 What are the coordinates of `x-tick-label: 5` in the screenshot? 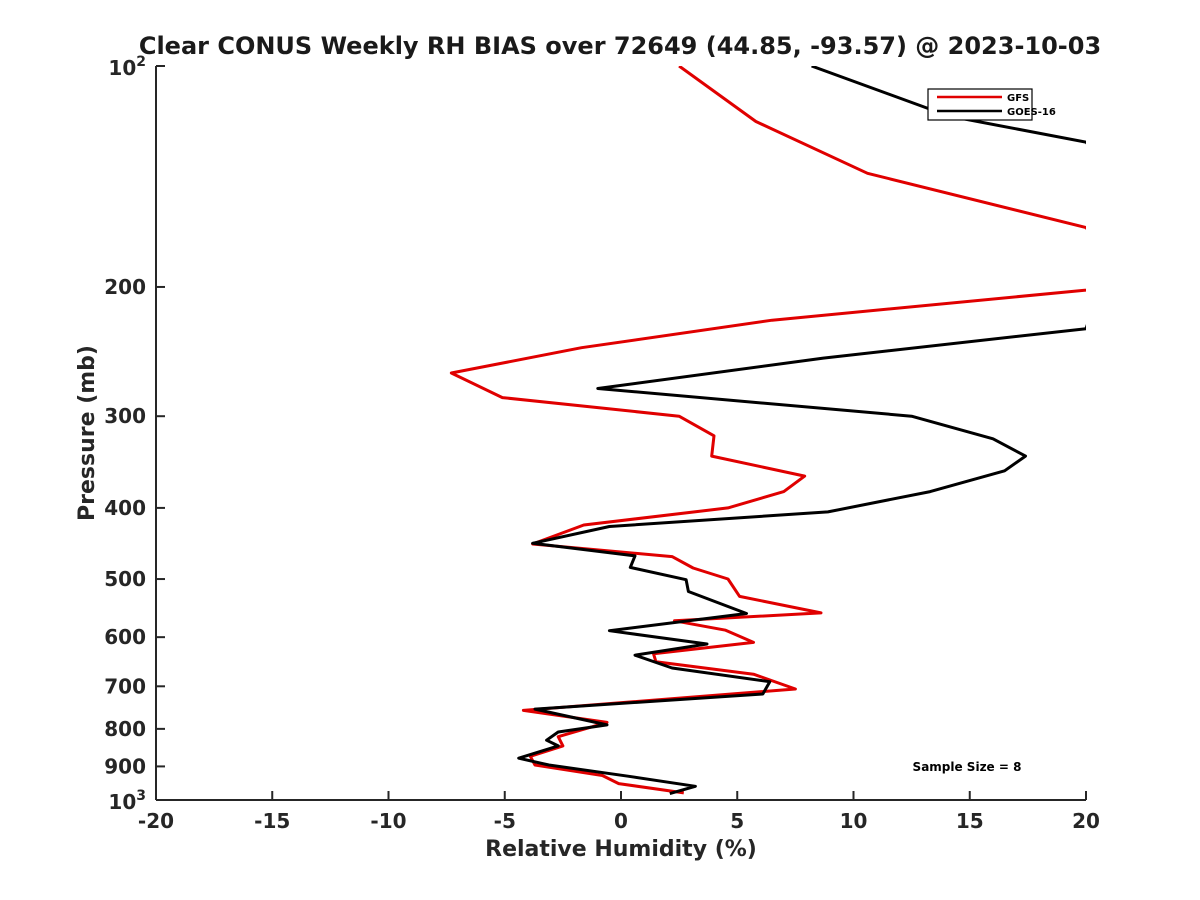 It's located at (737, 821).